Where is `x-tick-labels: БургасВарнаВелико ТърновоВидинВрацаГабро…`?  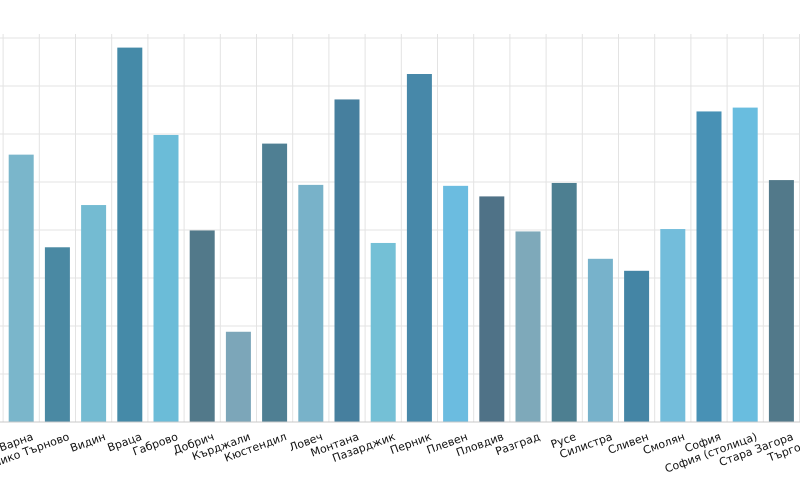
x-tick-labels: БургасВарнаВелико ТърновоВидинВрацаГабро… is located at coordinates (400, 453).